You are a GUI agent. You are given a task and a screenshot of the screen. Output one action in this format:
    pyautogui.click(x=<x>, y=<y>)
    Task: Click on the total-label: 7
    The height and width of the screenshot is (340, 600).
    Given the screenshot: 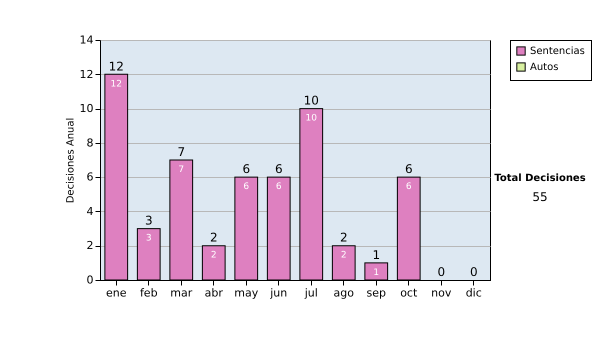 What is the action you would take?
    pyautogui.click(x=181, y=152)
    